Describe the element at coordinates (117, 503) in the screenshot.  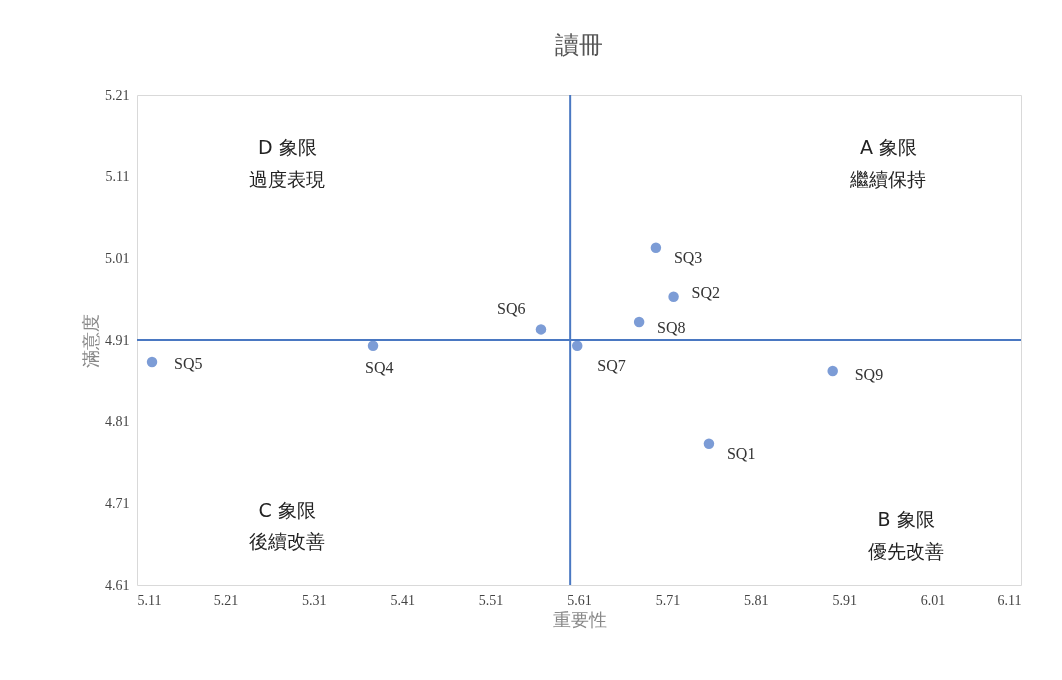
I see `y-tick-label: 4.71` at that location.